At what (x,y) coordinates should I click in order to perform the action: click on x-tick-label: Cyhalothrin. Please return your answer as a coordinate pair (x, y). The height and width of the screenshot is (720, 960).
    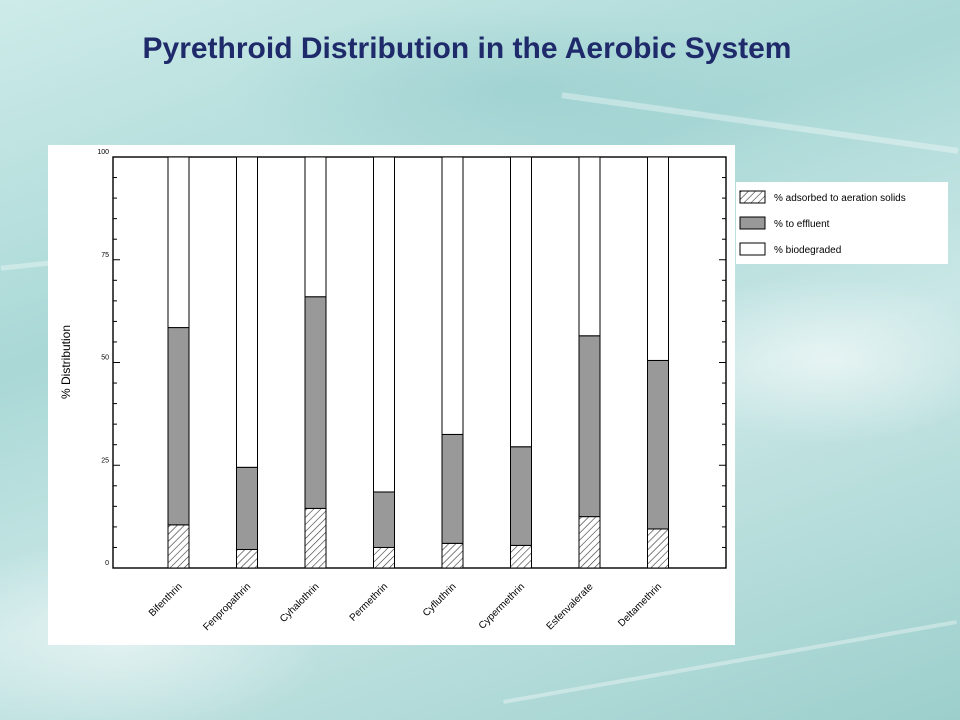
    Looking at the image, I should click on (300, 603).